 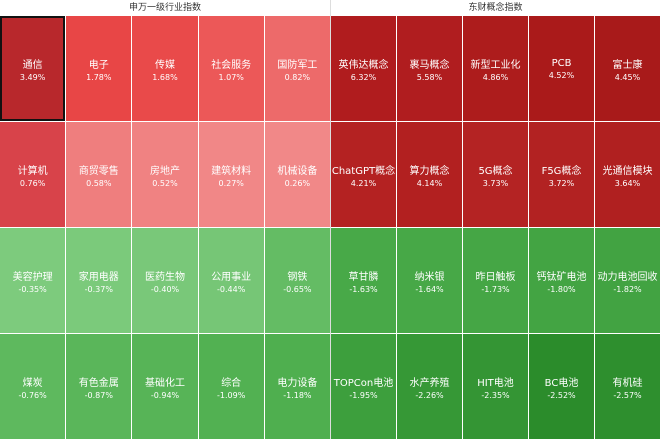 What do you see at coordinates (164, 383) in the screenshot?
I see `cell-name: 基础化工` at bounding box center [164, 383].